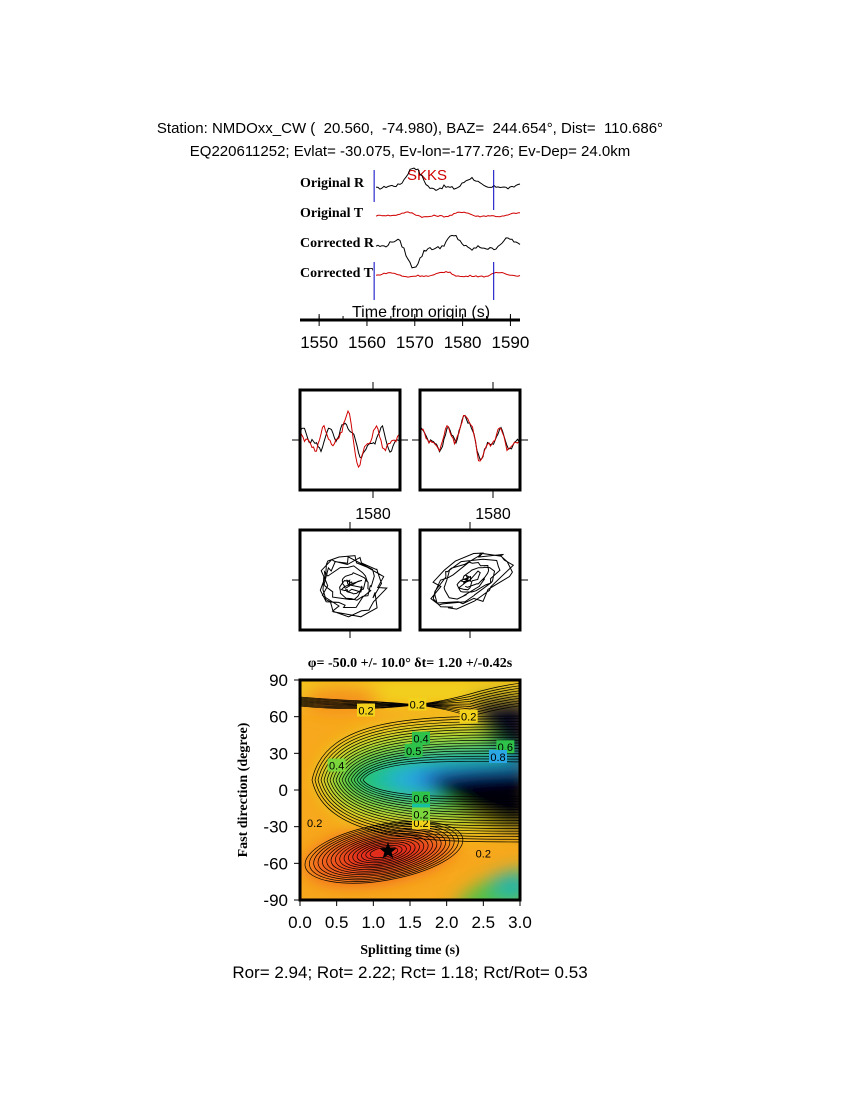 The width and height of the screenshot is (850, 1100). I want to click on time-axis-ticks: 1550 1560 1570 1580 1590, so click(414, 333).